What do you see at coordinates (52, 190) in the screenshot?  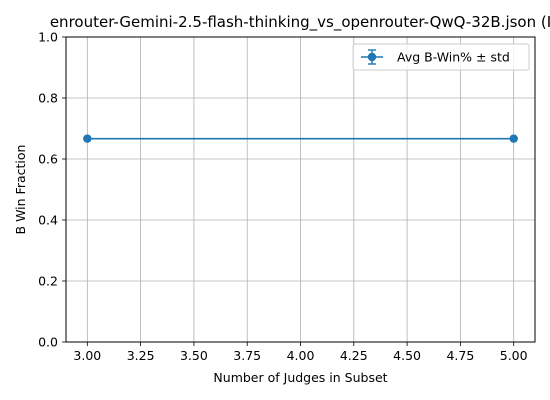 I see `y-axis-ticks: 0.0 0.2 0.4 0.6 0.8 1.0` at bounding box center [52, 190].